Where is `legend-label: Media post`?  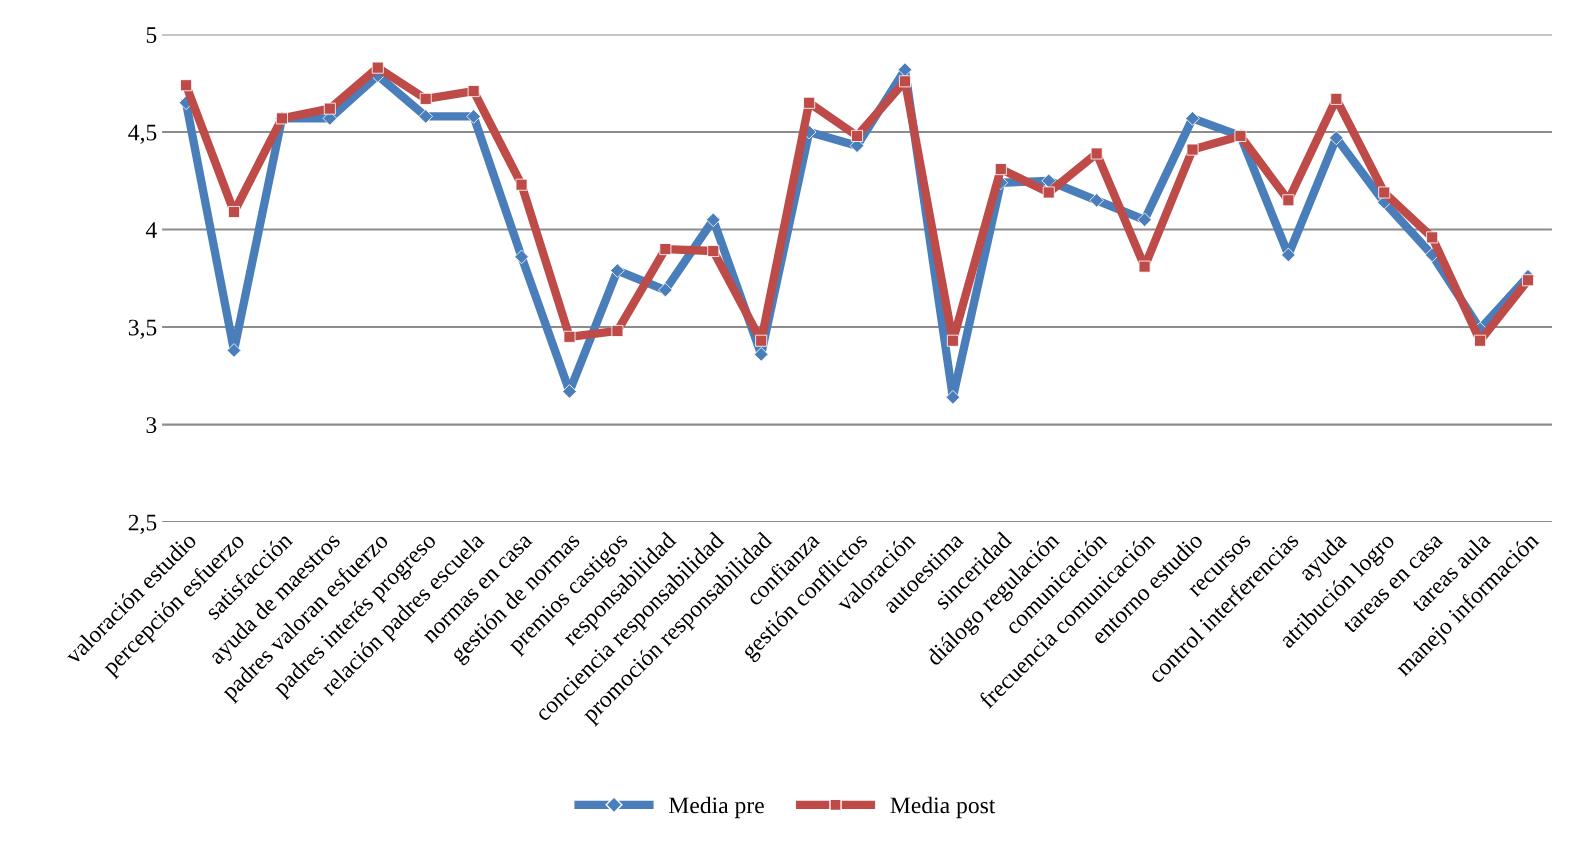 legend-label: Media post is located at coordinates (943, 807).